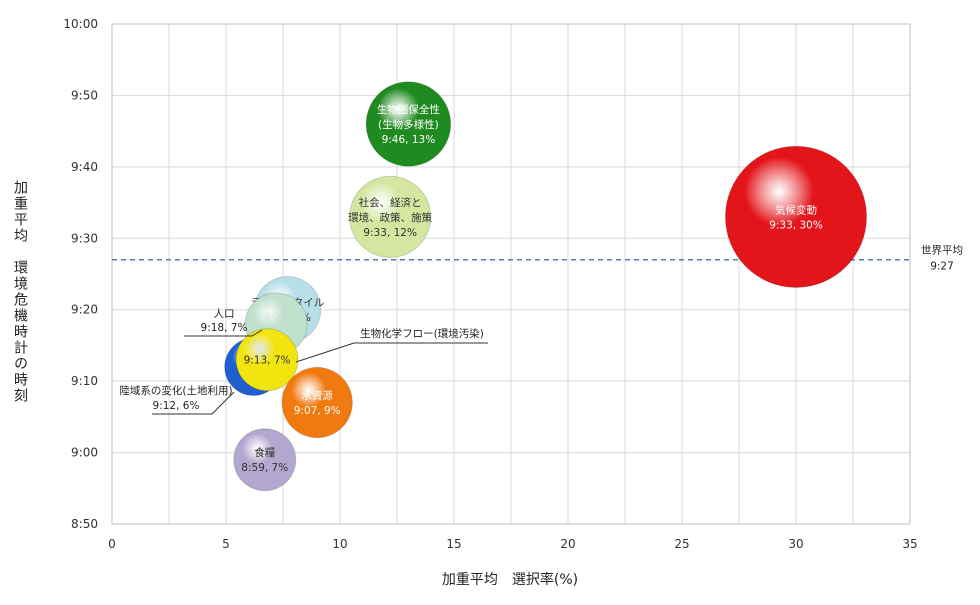 The image size is (980, 605). I want to click on callout-label: 9:18, 7%, so click(224, 328).